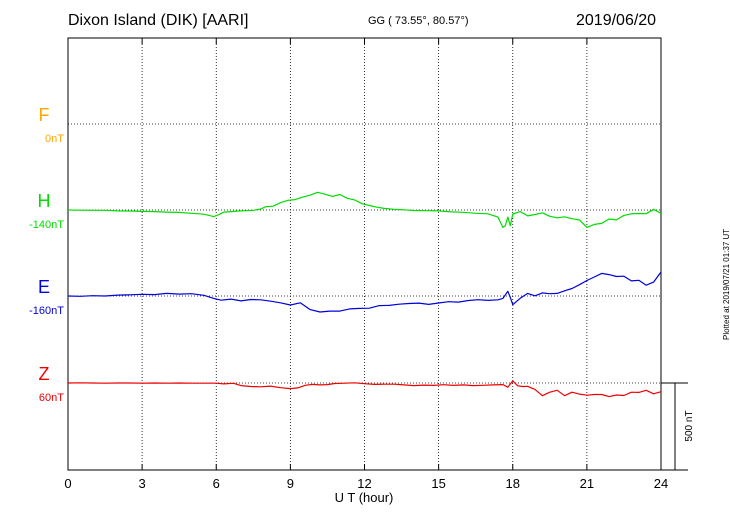  What do you see at coordinates (216, 483) in the screenshot?
I see `x-tick-label: 6` at bounding box center [216, 483].